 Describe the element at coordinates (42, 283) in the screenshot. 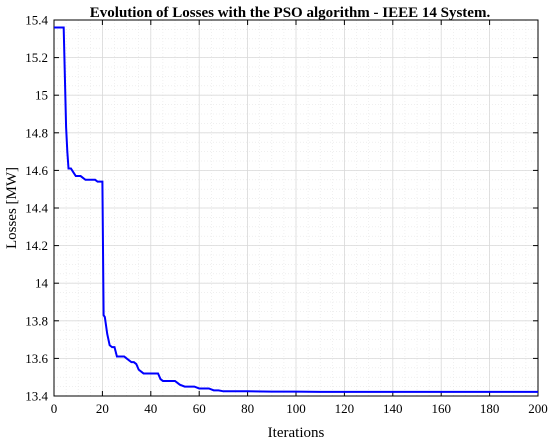

I see `y-tick-label: 14` at that location.